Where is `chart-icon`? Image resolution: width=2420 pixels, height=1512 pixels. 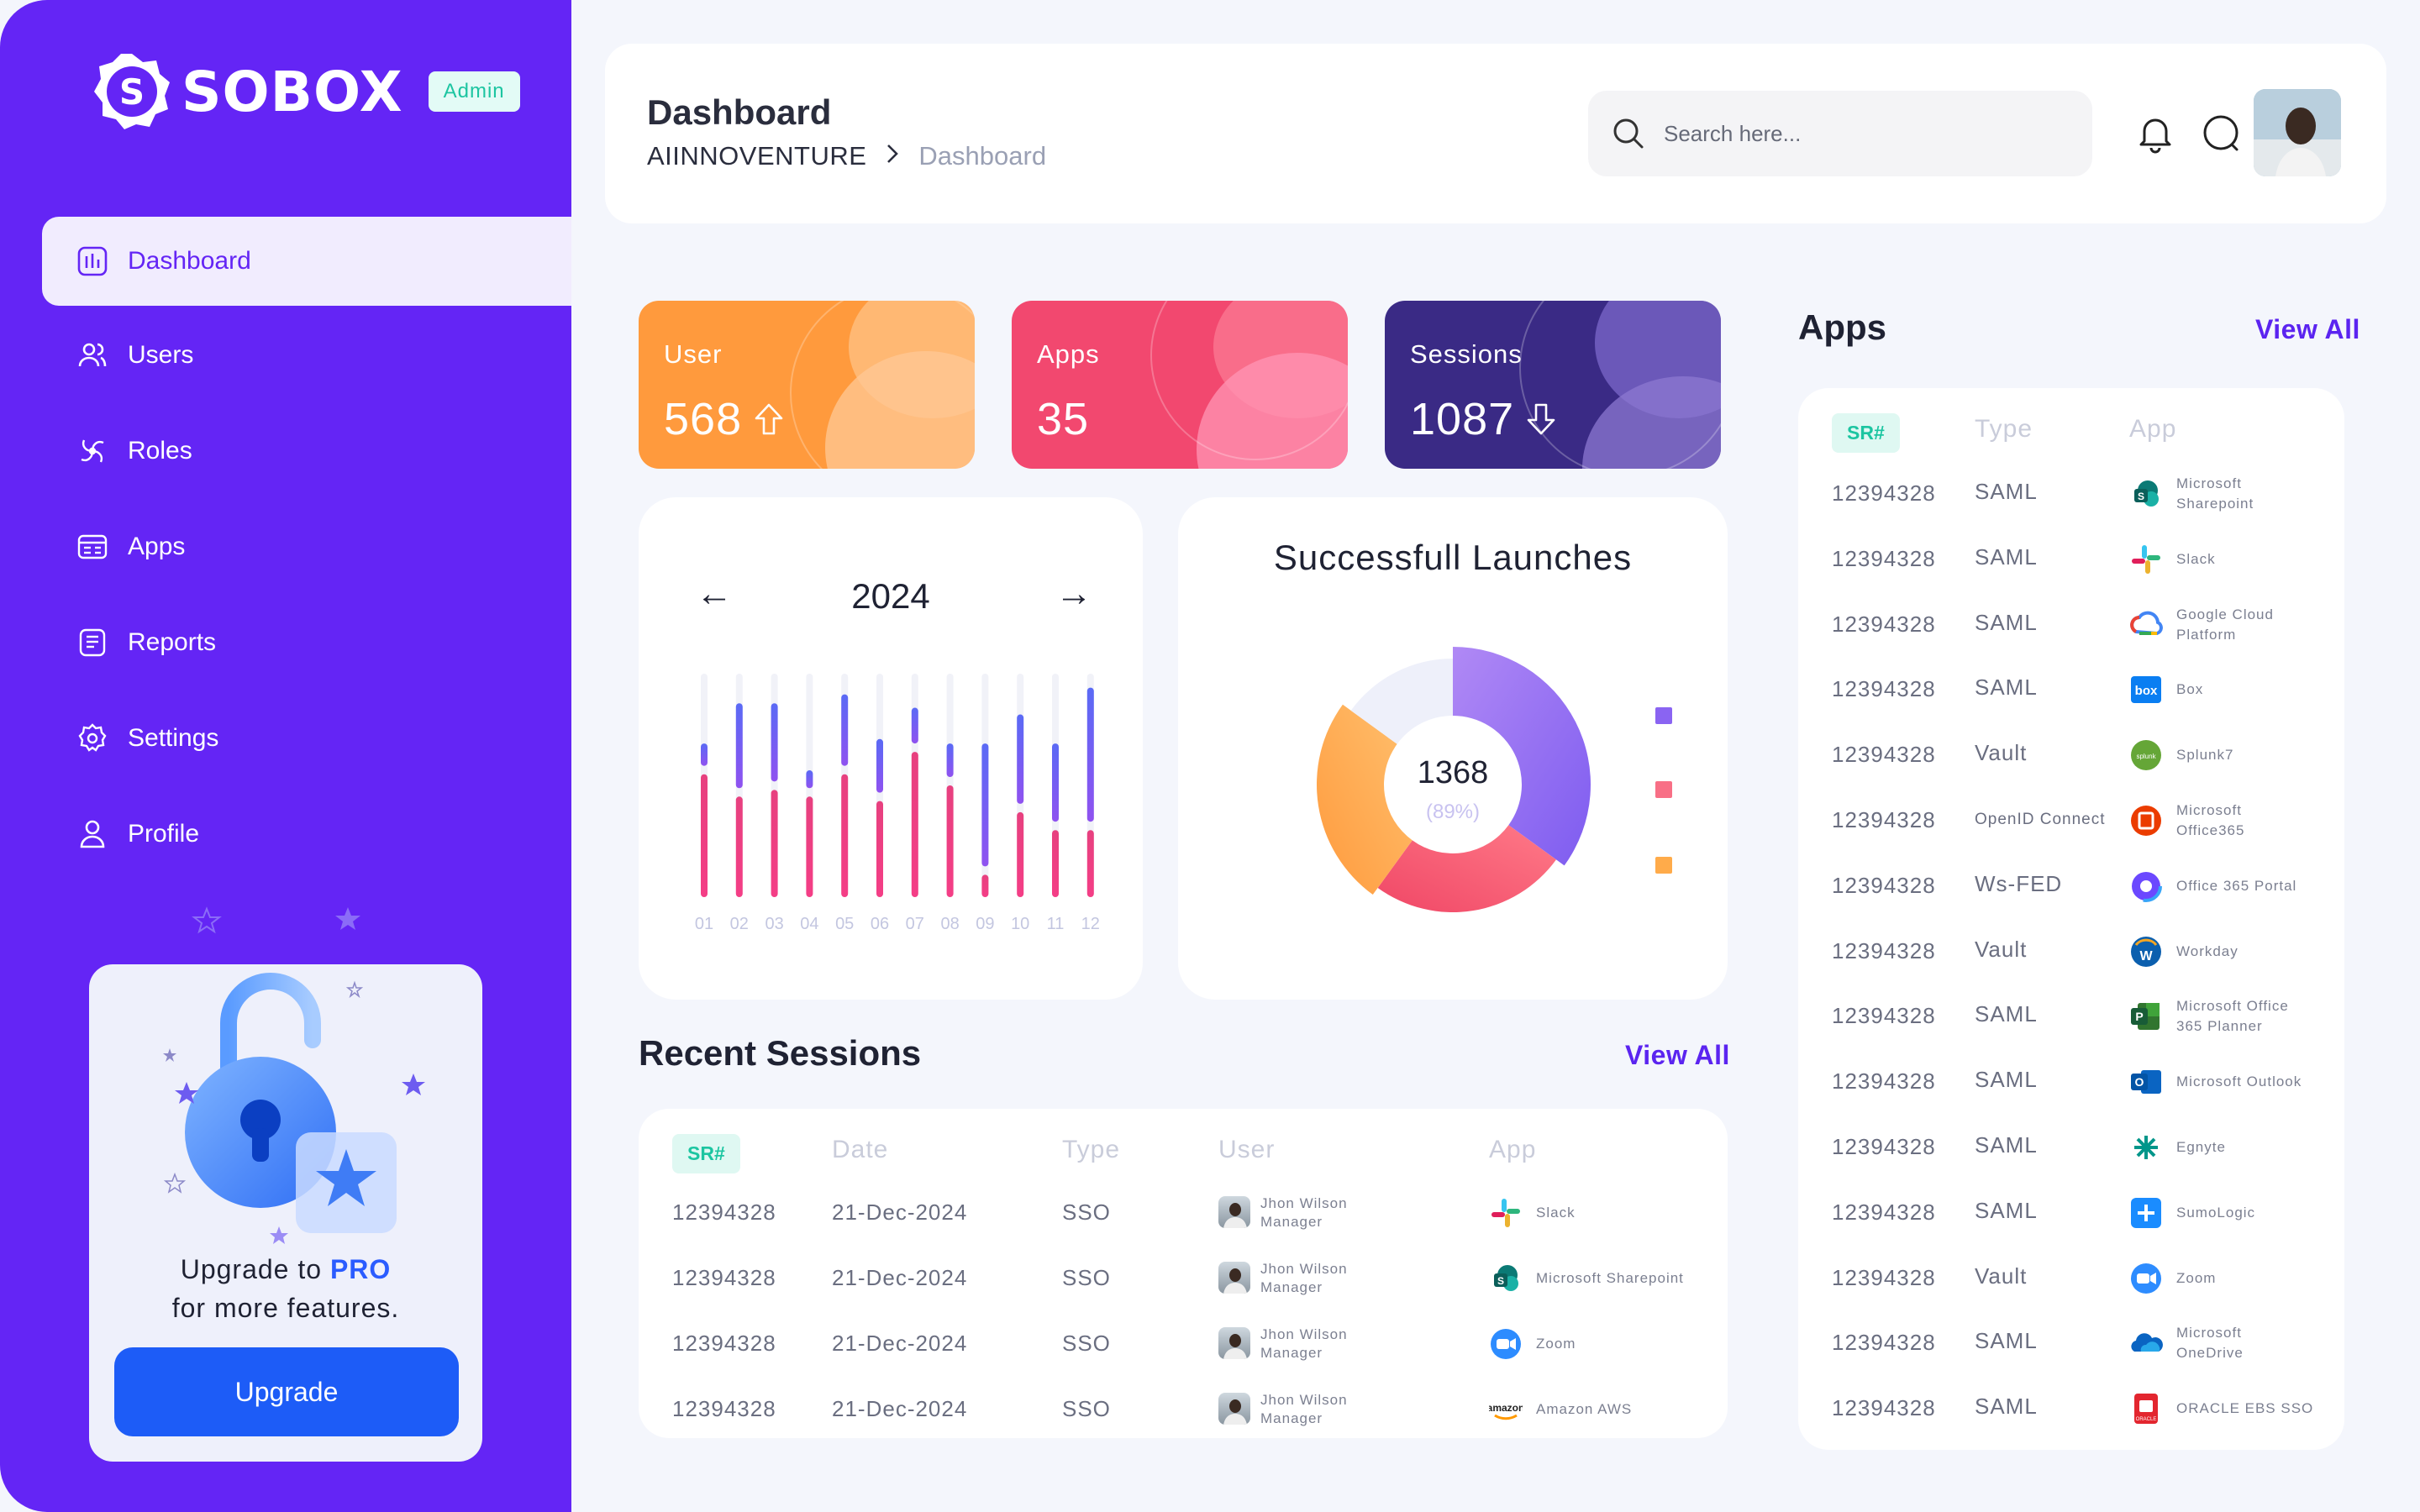
chart-icon is located at coordinates (92, 261).